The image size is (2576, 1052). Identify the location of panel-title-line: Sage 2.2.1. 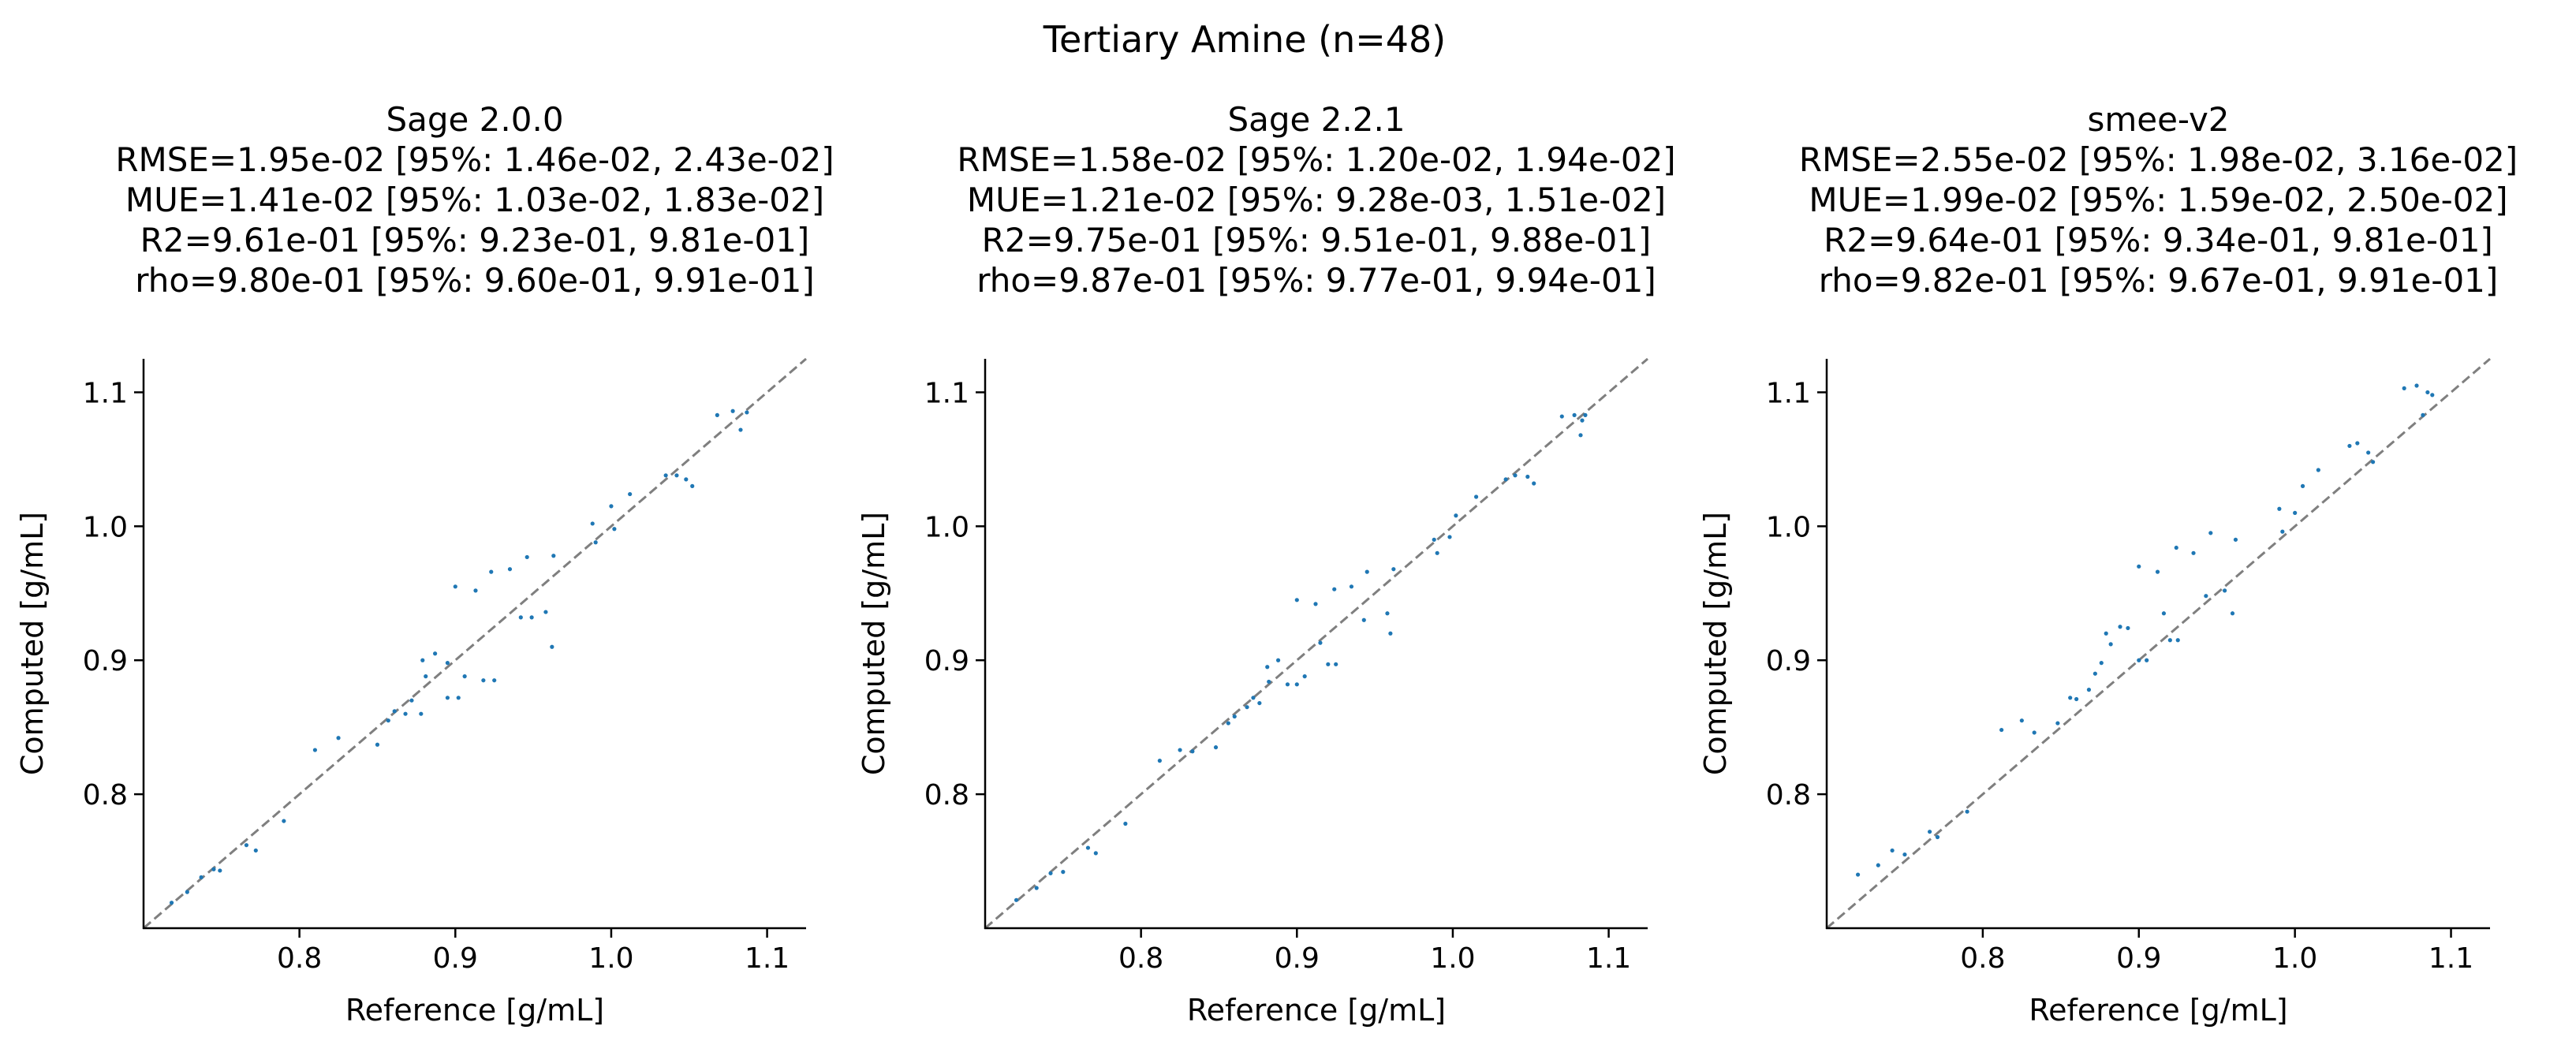
(1316, 119).